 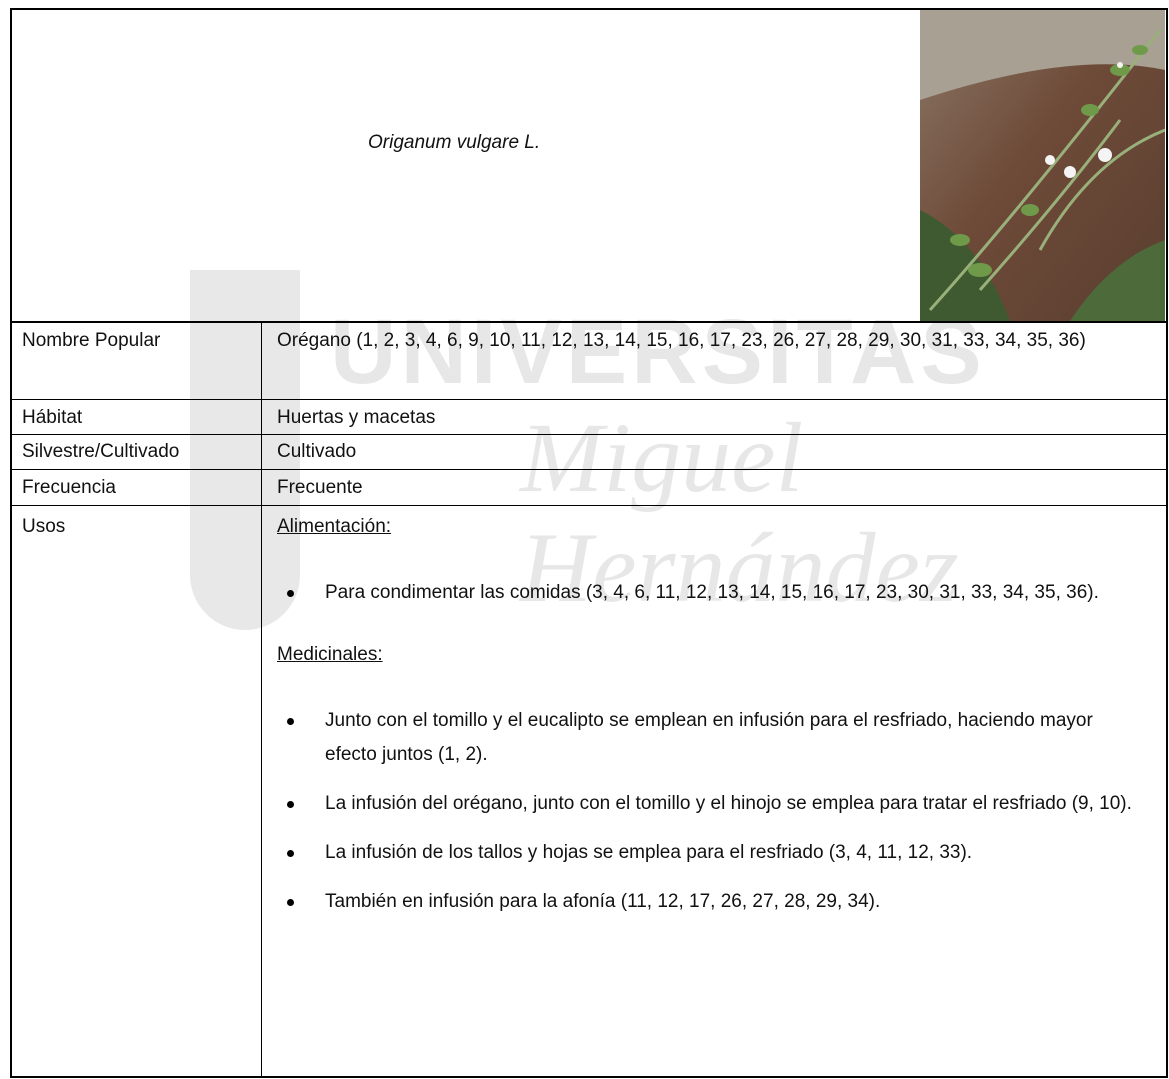 What do you see at coordinates (91, 340) in the screenshot?
I see `row-label: Nombre Popular` at bounding box center [91, 340].